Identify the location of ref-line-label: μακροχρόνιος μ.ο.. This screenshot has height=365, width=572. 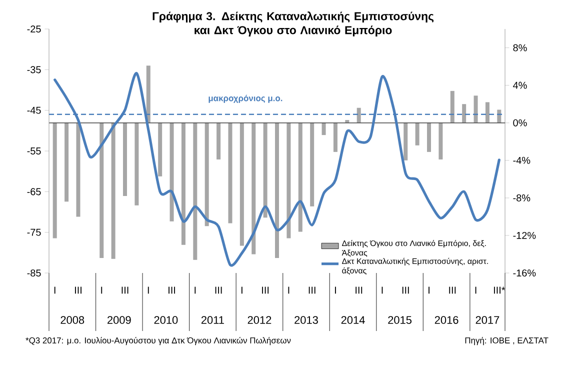
(245, 98).